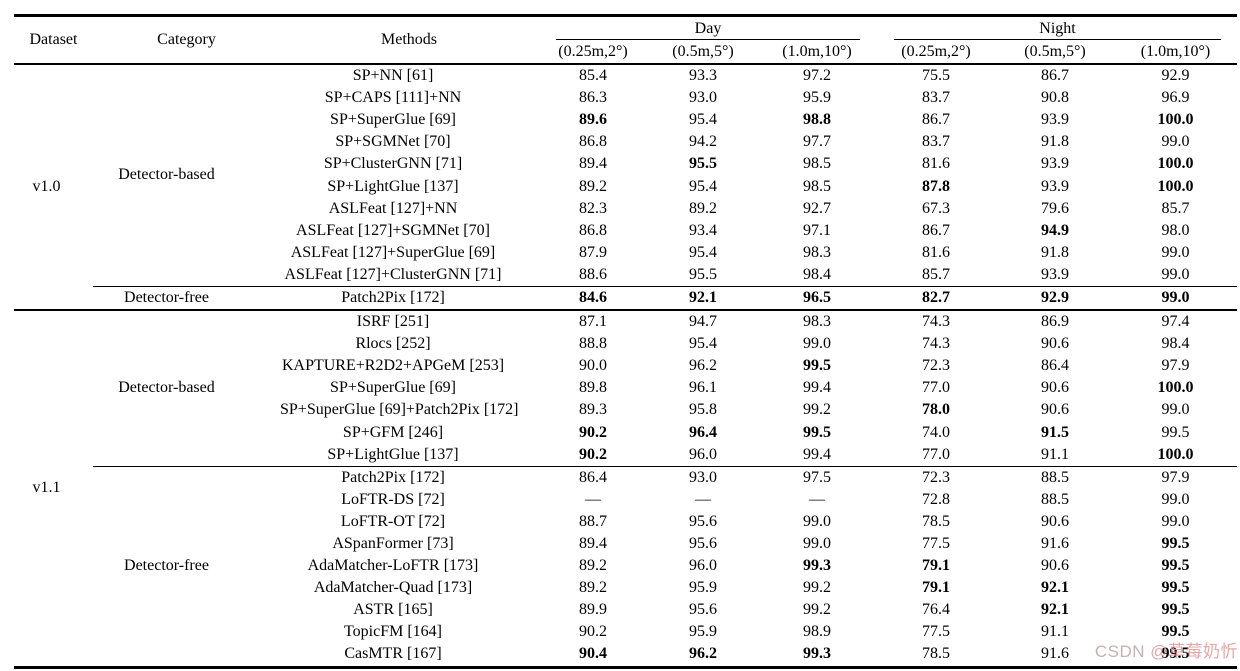 The height and width of the screenshot is (671, 1240). Describe the element at coordinates (1055, 432) in the screenshot. I see `value-cell: 91.5` at that location.